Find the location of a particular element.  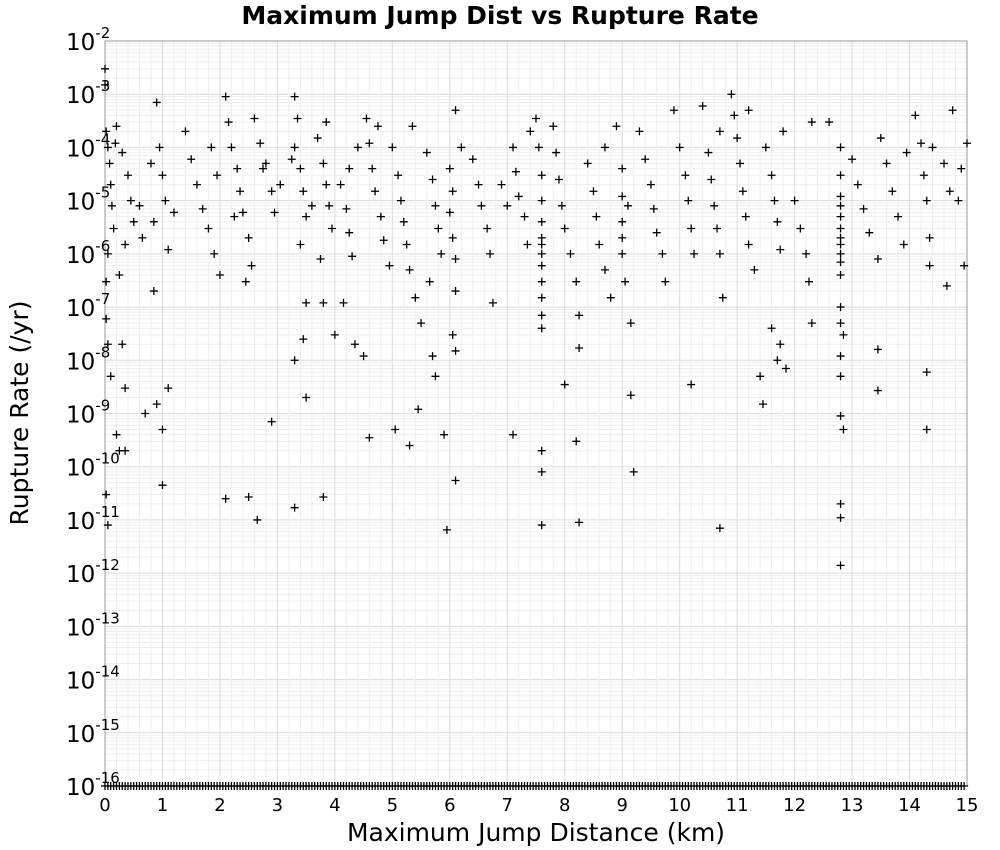

y-tick-exponent: -8 is located at coordinates (102, 352).